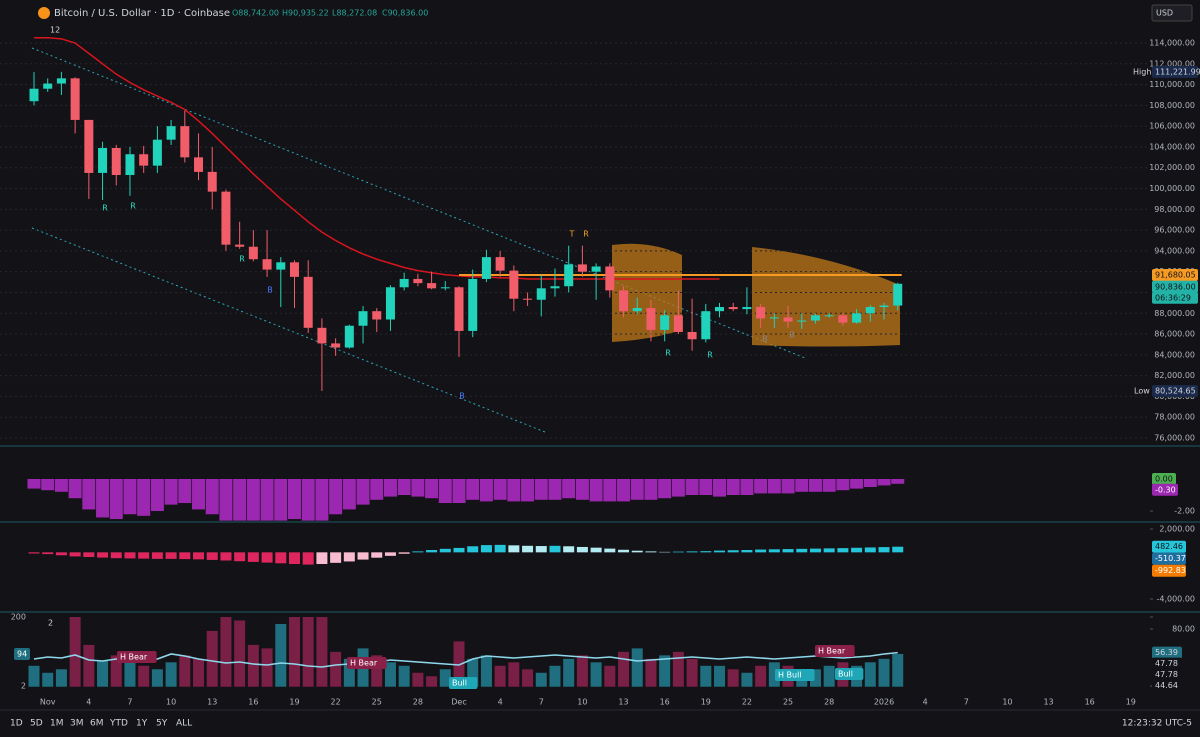 This screenshot has height=737, width=1200. What do you see at coordinates (829, 702) in the screenshot?
I see `x-tick-label: 28` at bounding box center [829, 702].